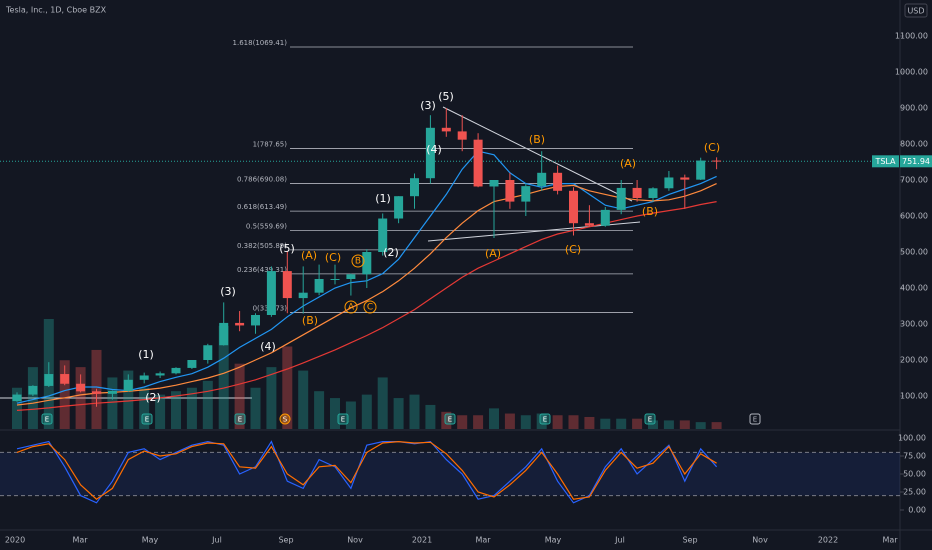 The width and height of the screenshot is (932, 550). I want to click on currency: USD, so click(915, 11).